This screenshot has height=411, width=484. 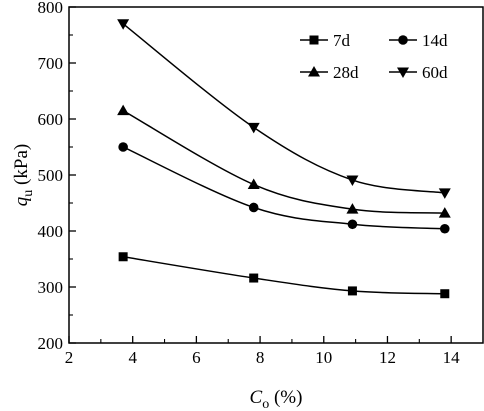 I want to click on legend-marker-60d, so click(x=403, y=72).